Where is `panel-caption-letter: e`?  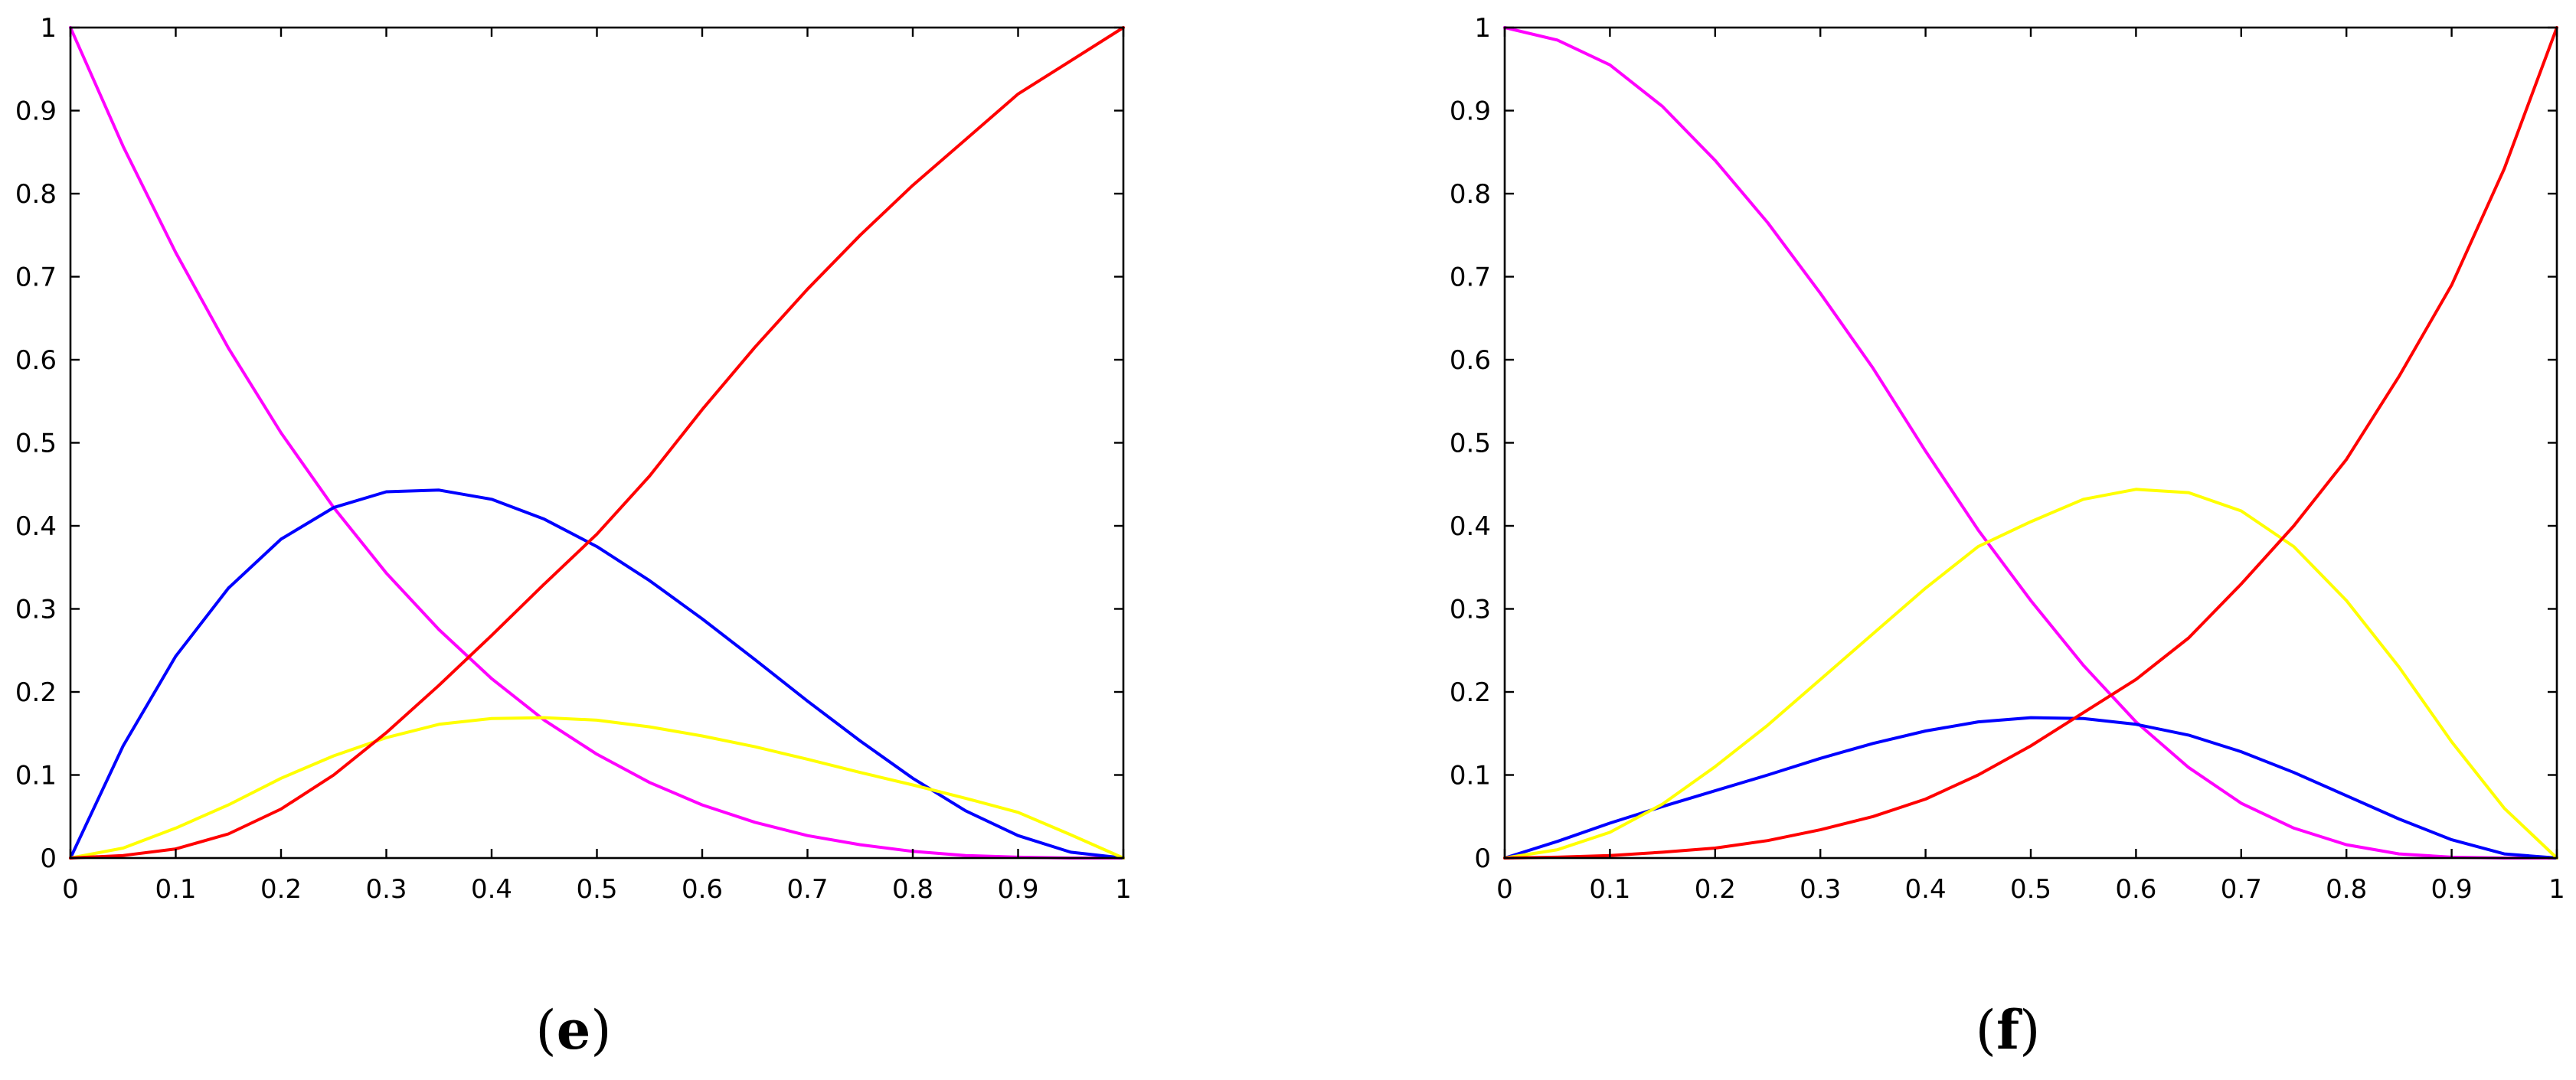
panel-caption-letter: e is located at coordinates (574, 1030).